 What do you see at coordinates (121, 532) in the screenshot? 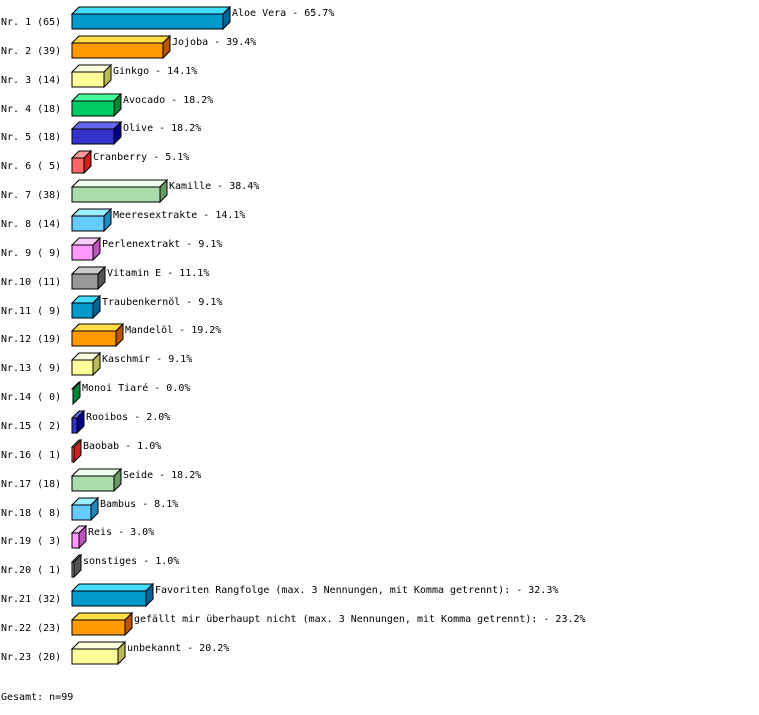
I see `bar-value-label: Reis - 3.0%` at bounding box center [121, 532].